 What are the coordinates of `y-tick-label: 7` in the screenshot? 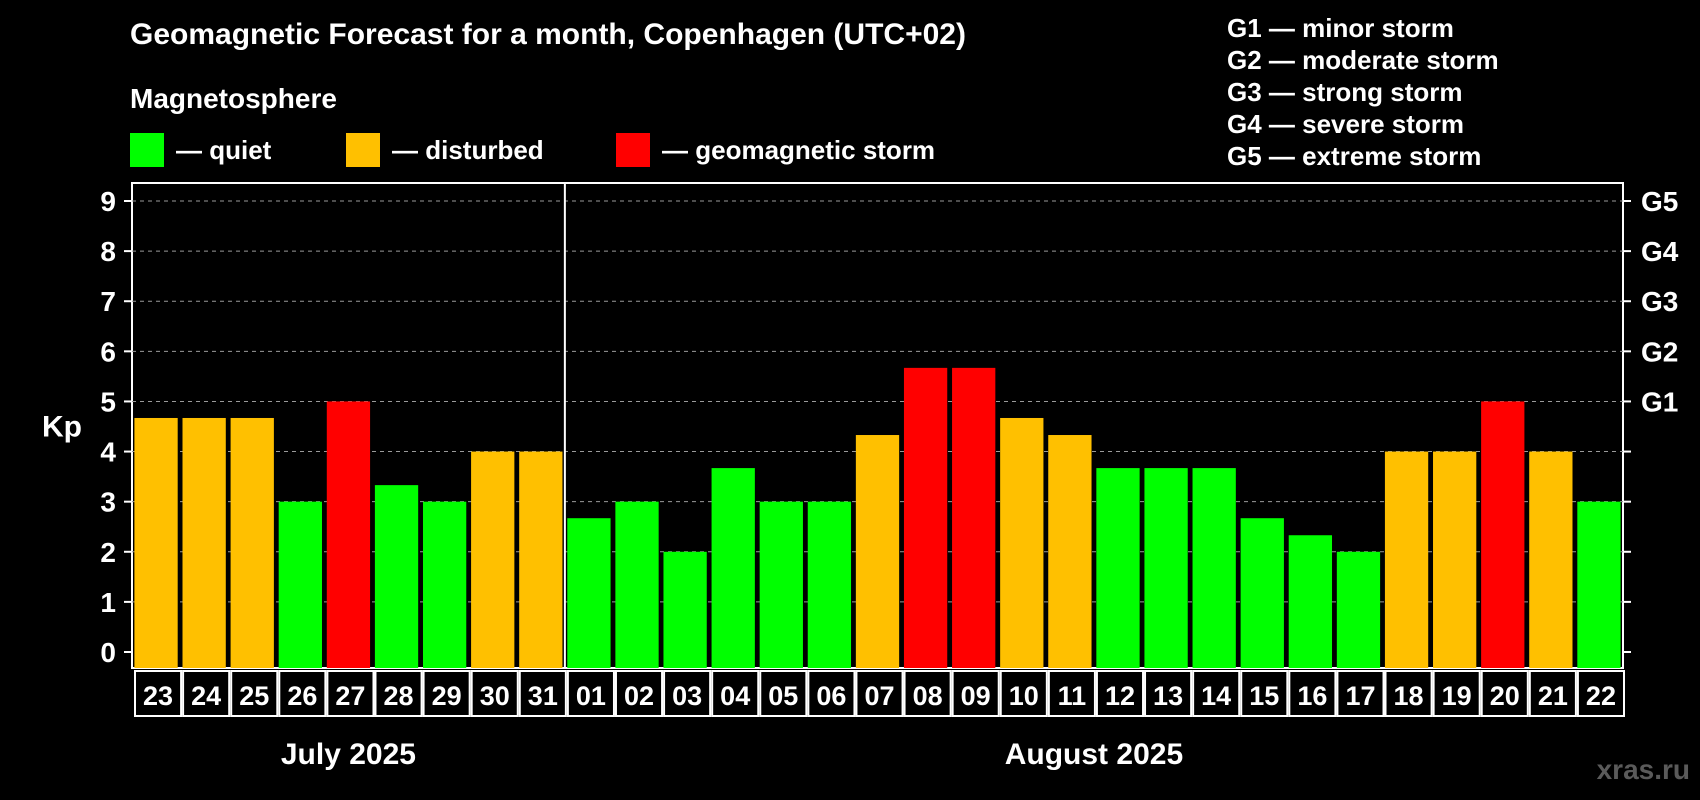 It's located at (108, 301).